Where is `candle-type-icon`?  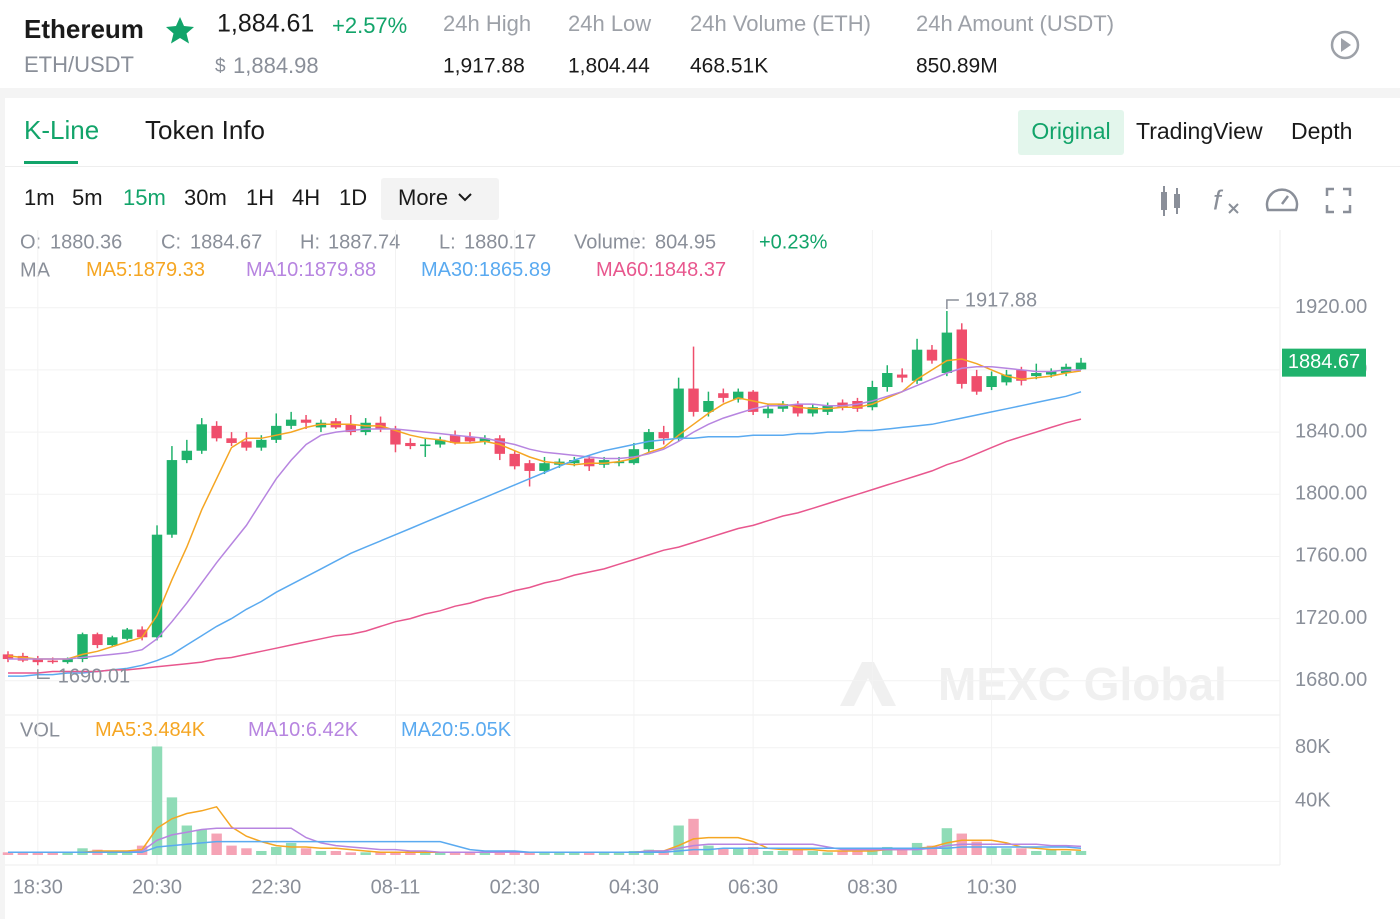
candle-type-icon is located at coordinates (1170, 201).